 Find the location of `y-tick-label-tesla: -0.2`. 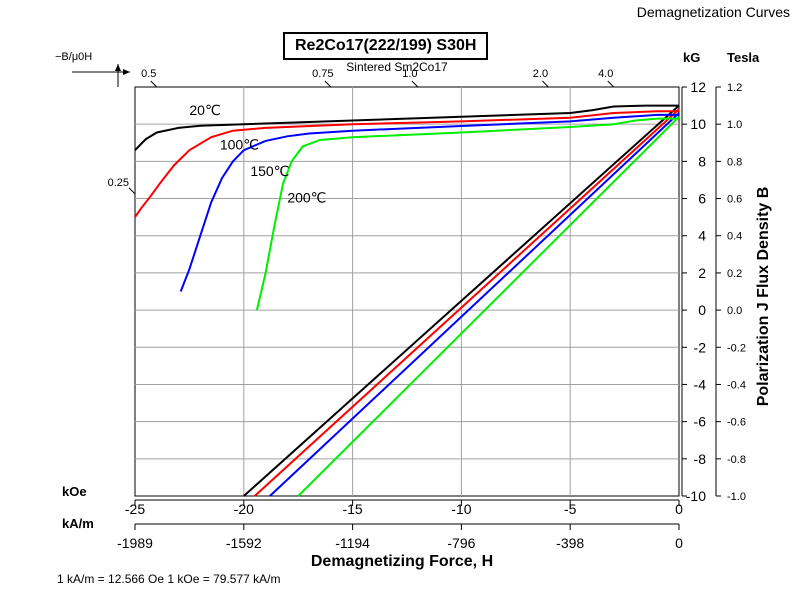

y-tick-label-tesla: -0.2 is located at coordinates (736, 348).